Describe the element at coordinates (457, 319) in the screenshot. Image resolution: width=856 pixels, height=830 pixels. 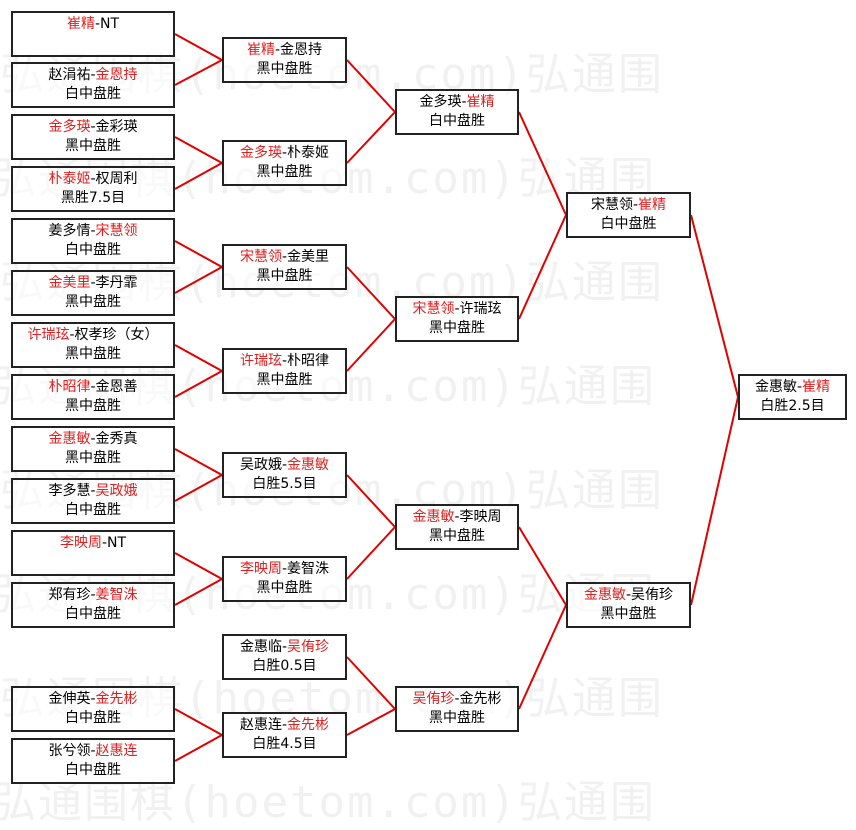
I see `match-box: 宋慧领-许瑞玹 黑中盘胜` at that location.